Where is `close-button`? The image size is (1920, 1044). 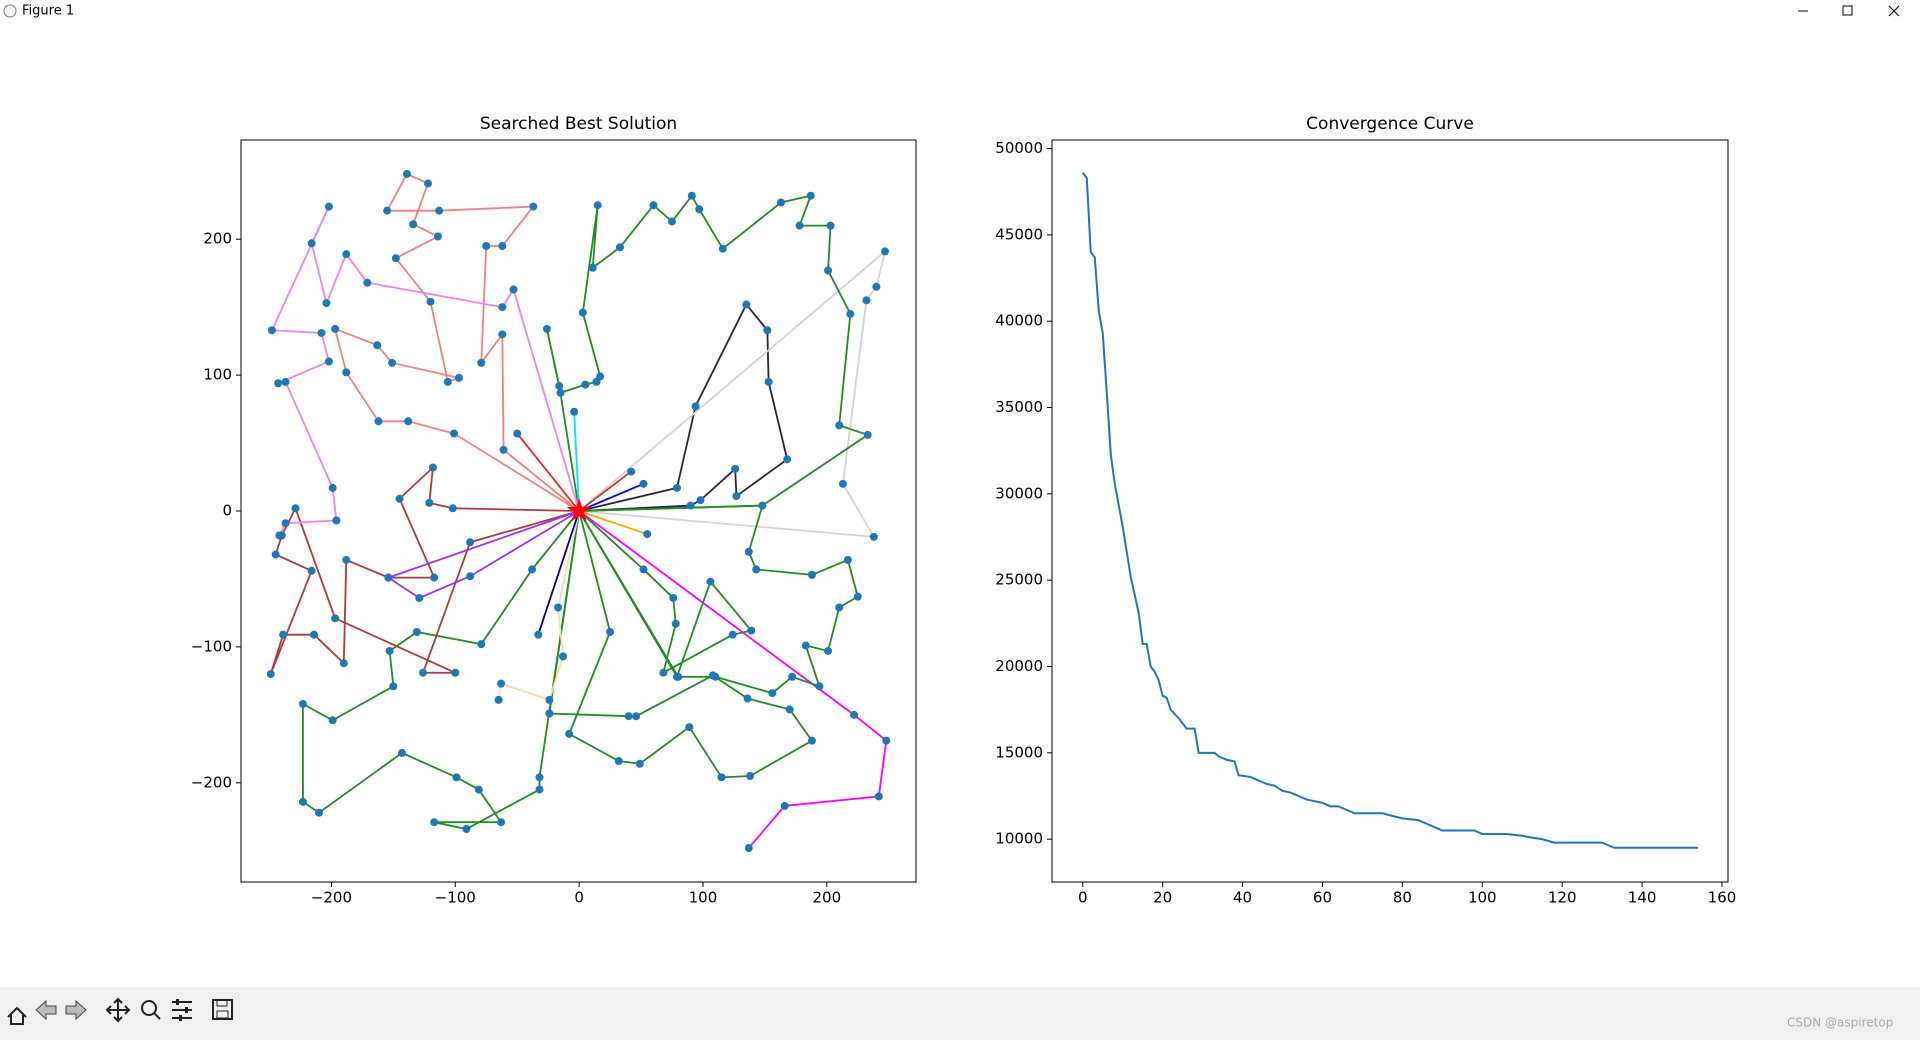 close-button is located at coordinates (1894, 11).